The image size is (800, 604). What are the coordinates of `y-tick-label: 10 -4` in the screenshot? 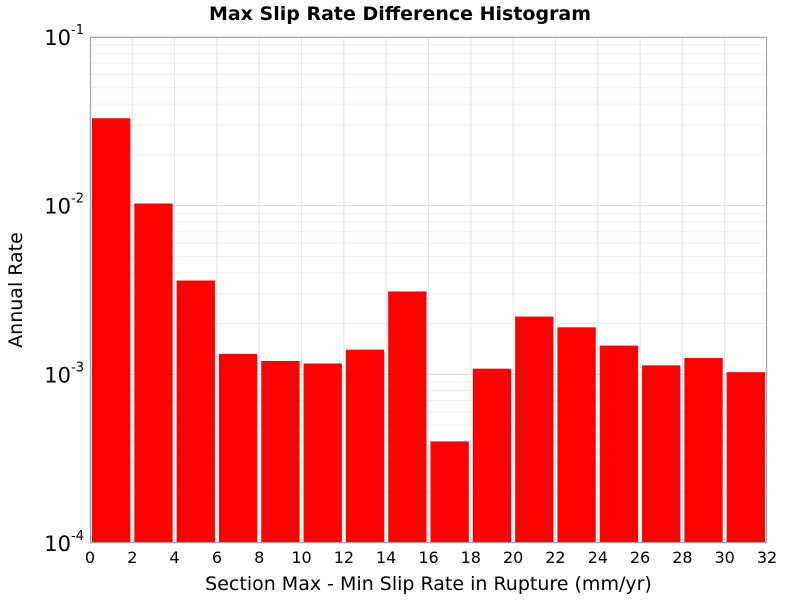 It's located at (64, 542).